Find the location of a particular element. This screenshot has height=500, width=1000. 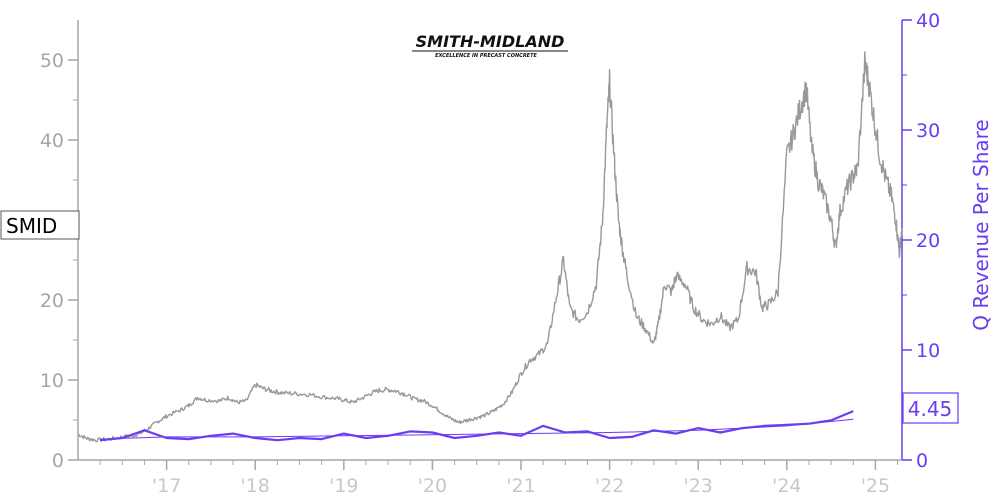

revenue-trend-line is located at coordinates (477, 429).